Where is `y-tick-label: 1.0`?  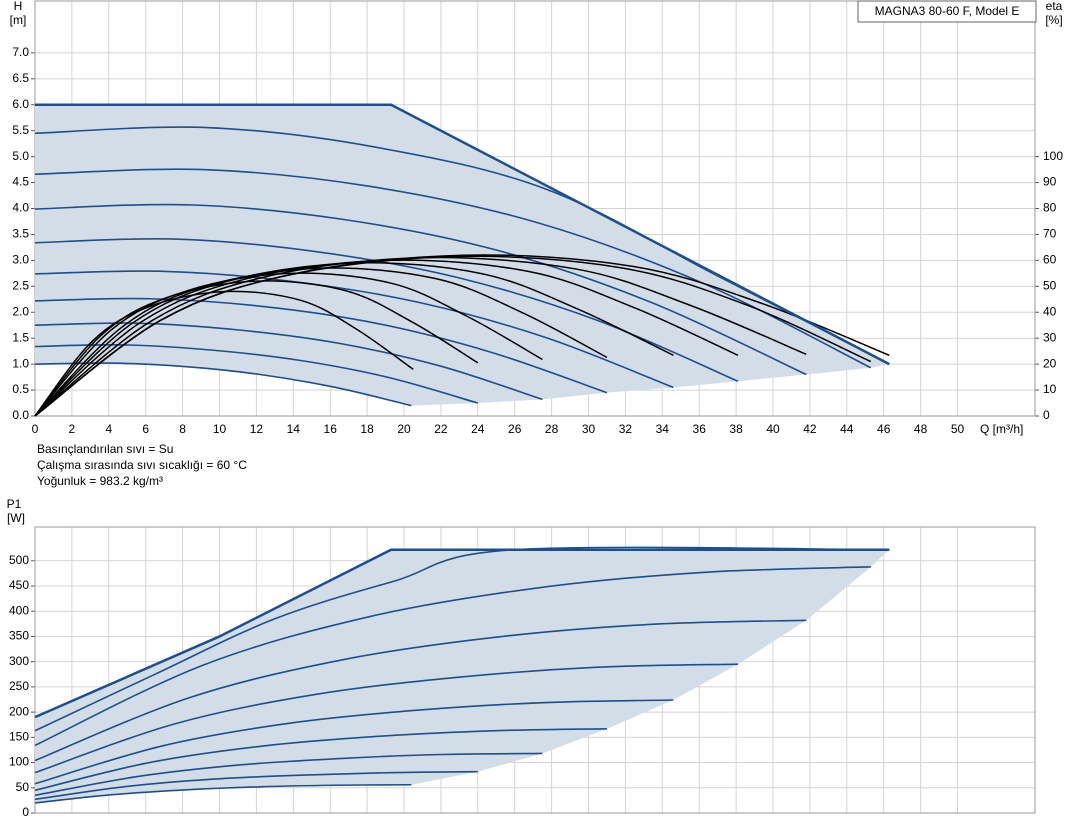
y-tick-label: 1.0 is located at coordinates (20, 363).